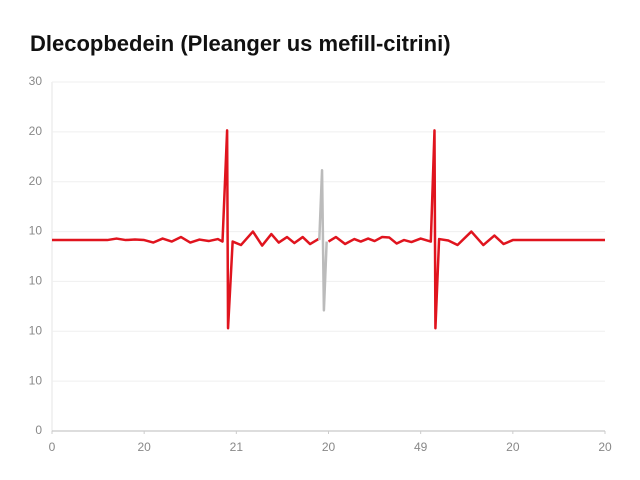 The image size is (640, 480). Describe the element at coordinates (323, 240) in the screenshot. I see `line-series` at that location.